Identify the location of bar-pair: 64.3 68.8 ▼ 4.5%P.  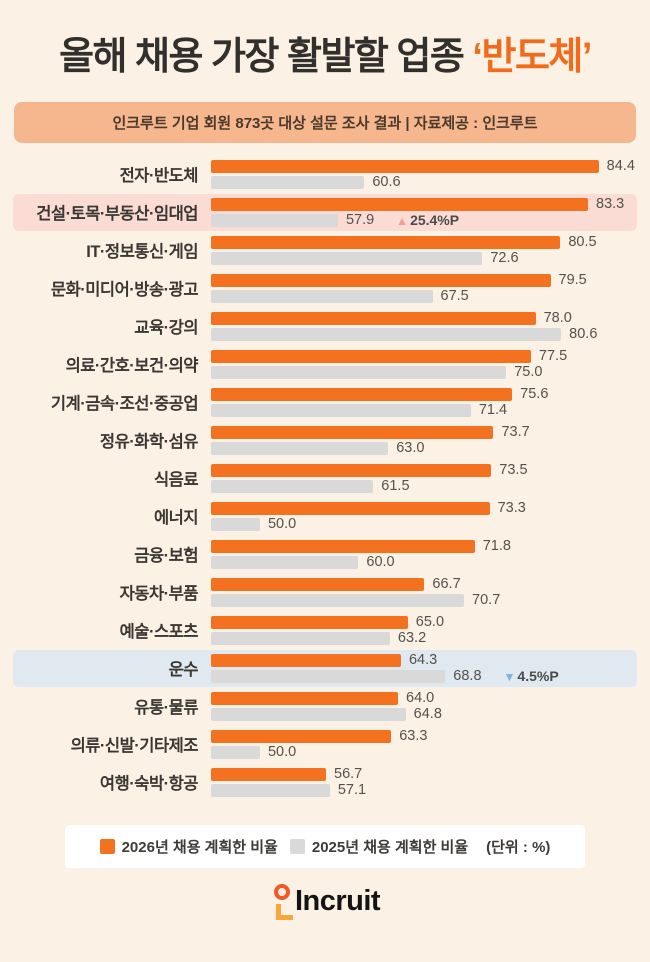
(424, 668).